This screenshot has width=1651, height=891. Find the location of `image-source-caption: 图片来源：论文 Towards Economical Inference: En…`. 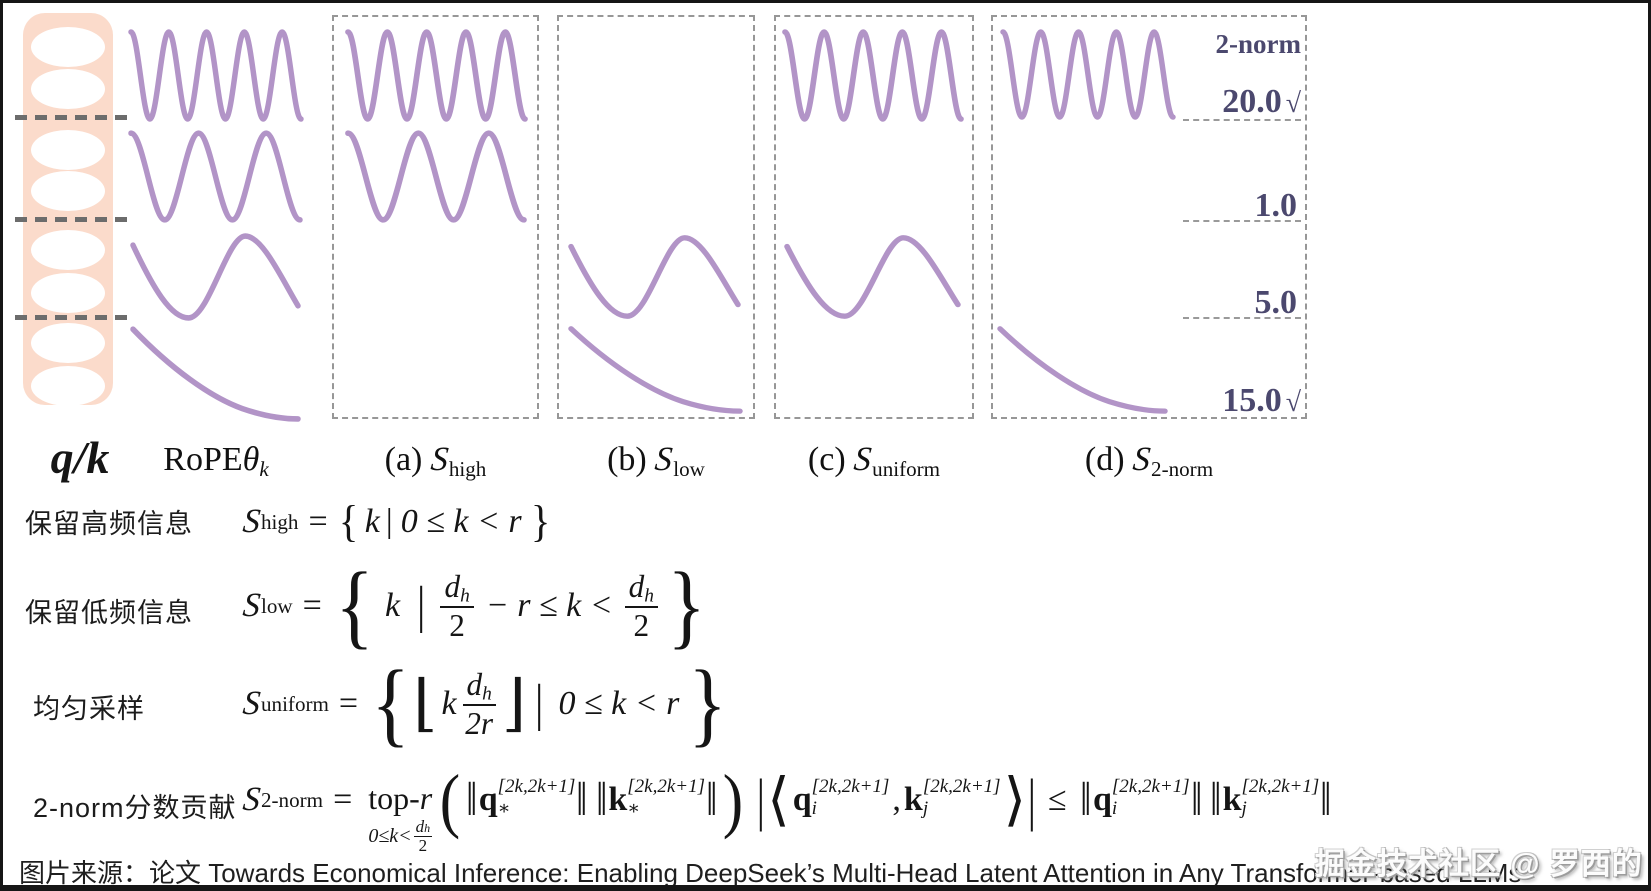

image-source-caption: 图片来源：论文 Towards Economical Inference: En… is located at coordinates (770, 873).